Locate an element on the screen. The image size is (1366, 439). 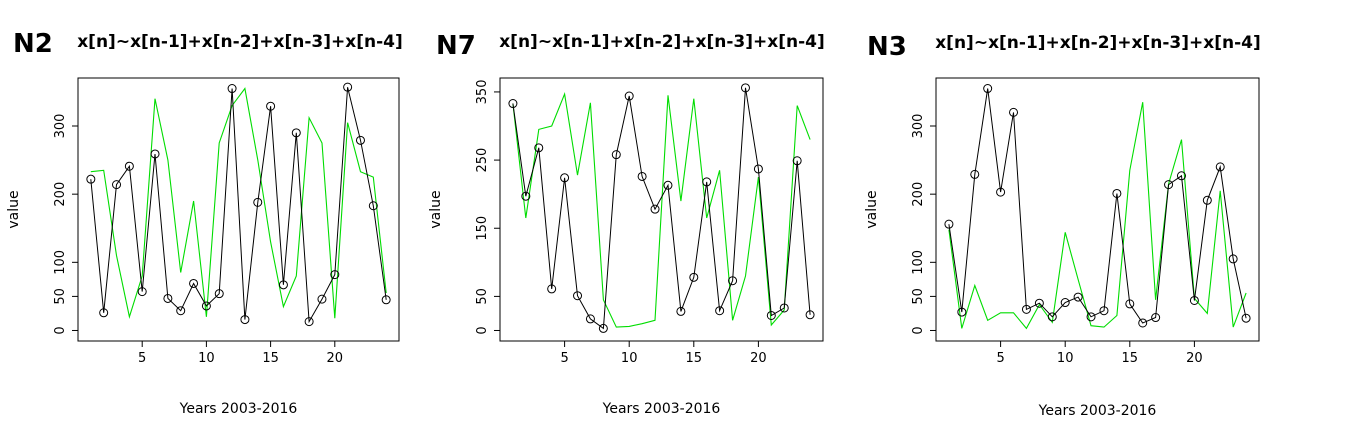
y-tick-label: 150 is located at coordinates (482, 228).